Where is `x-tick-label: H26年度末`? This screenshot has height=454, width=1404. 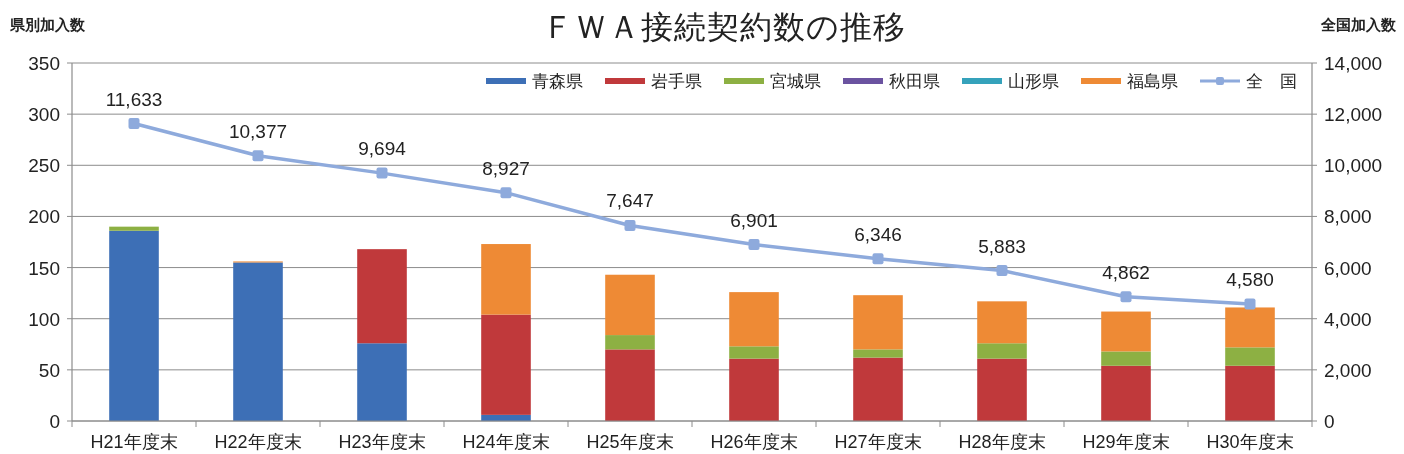 x-tick-label: H26年度末 is located at coordinates (754, 442).